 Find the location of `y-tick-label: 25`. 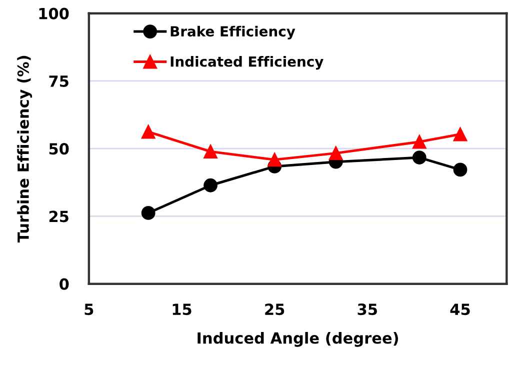

y-tick-label: 25 is located at coordinates (58, 216).